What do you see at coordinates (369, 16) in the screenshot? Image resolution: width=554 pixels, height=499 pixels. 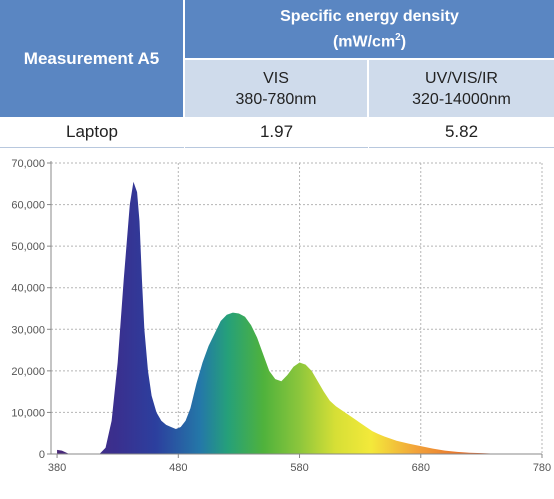 I see `group-header-title: Specific energy density` at bounding box center [369, 16].